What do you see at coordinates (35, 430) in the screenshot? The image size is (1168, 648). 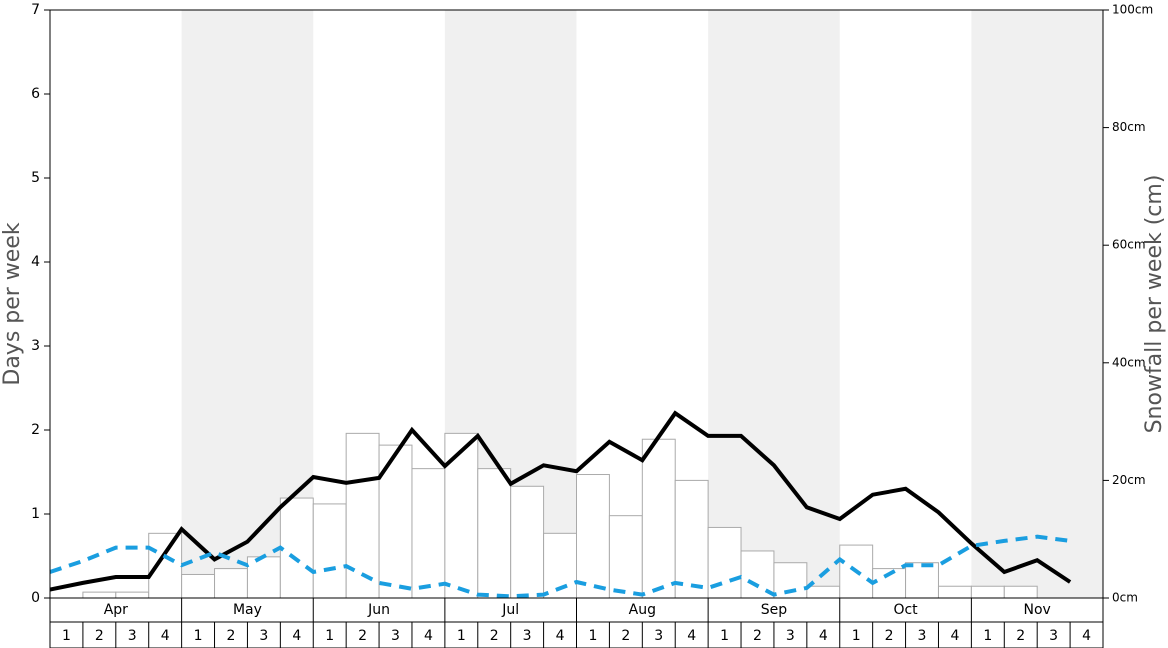 I see `y-tick-label: 2` at bounding box center [35, 430].